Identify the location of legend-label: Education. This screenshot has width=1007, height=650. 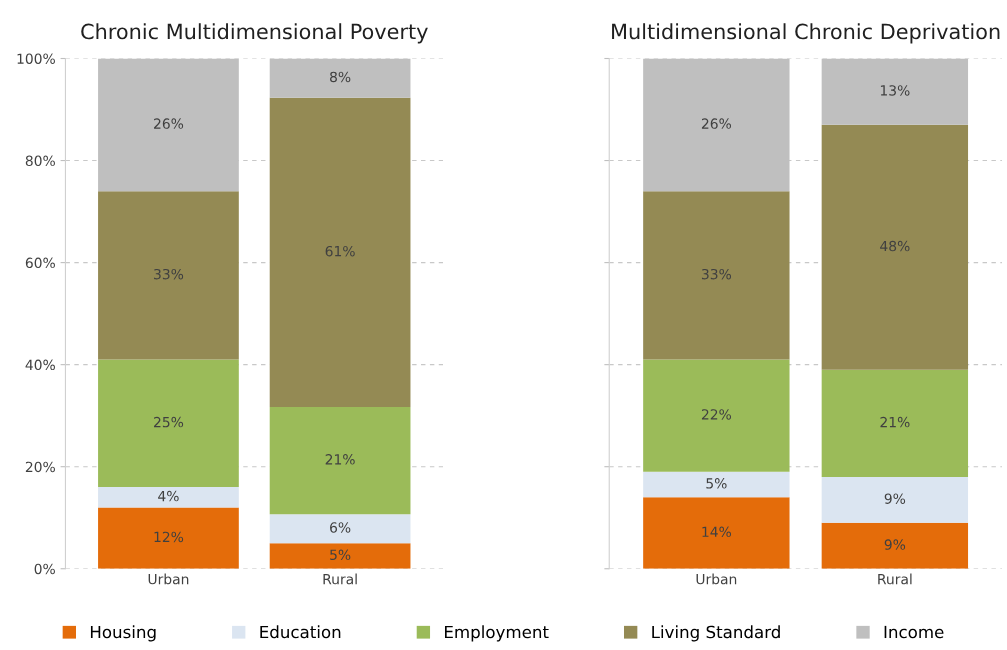
(300, 632).